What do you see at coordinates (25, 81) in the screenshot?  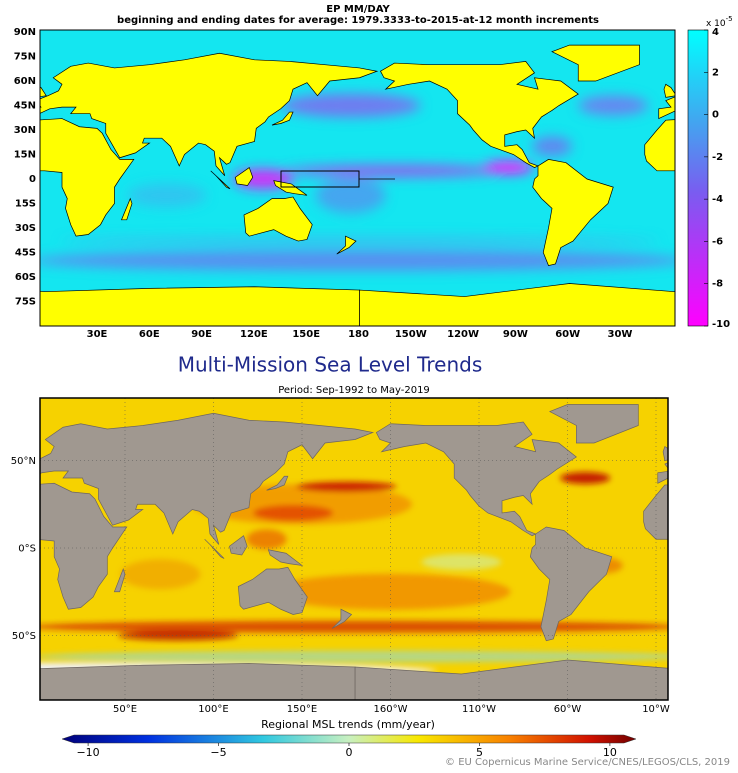 I see `y-tick-label: 60N` at bounding box center [25, 81].